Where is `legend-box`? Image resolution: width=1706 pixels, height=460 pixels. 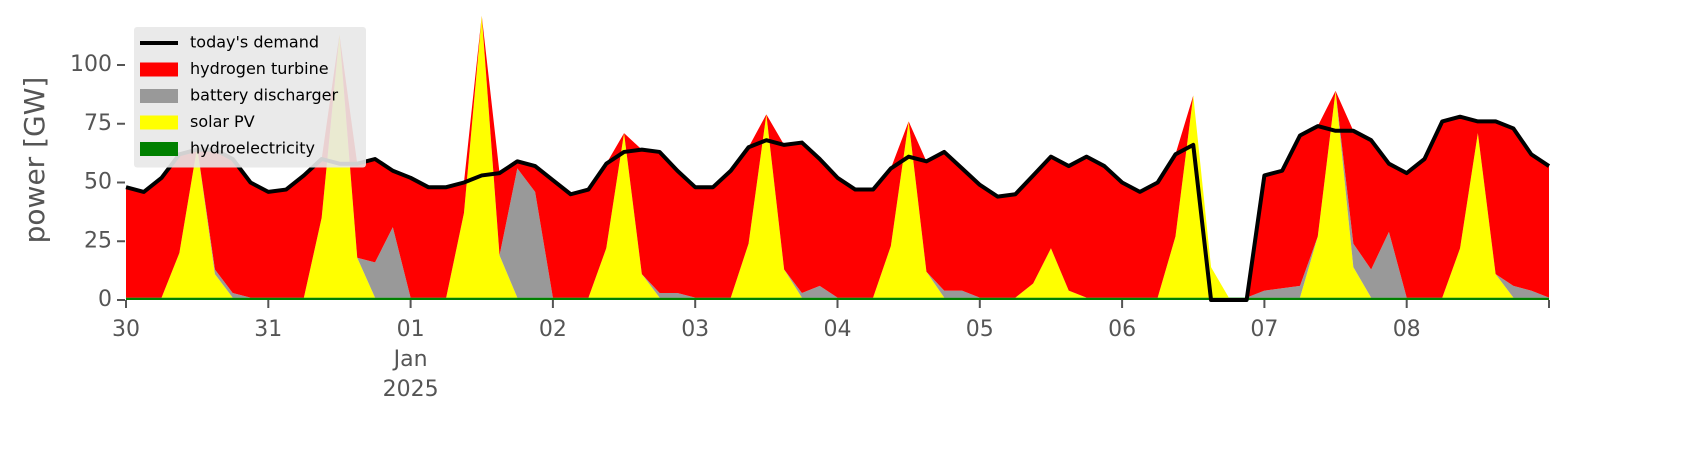 legend-box is located at coordinates (250, 97).